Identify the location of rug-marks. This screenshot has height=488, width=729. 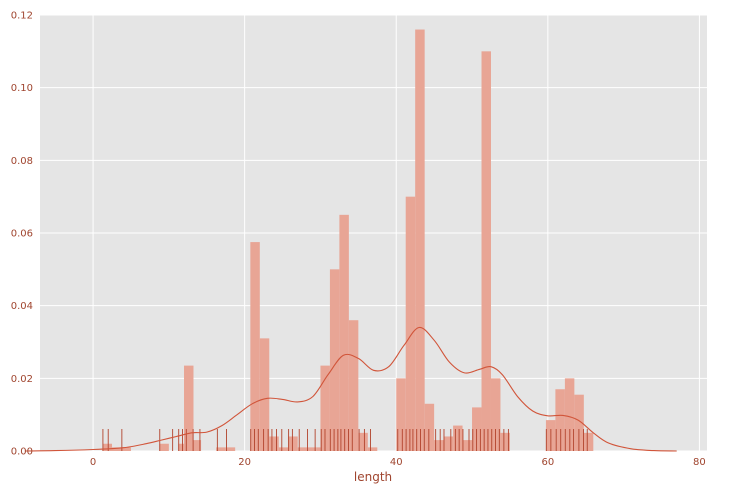
(345, 440).